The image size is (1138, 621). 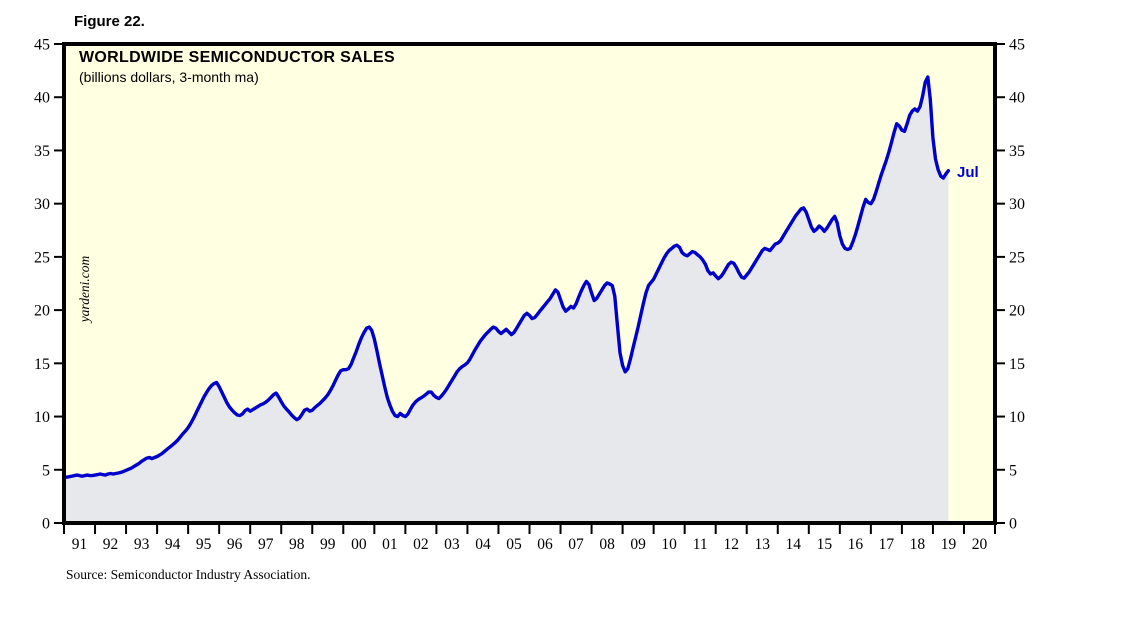 What do you see at coordinates (42, 364) in the screenshot?
I see `y-axis-tick-label-left: 15` at bounding box center [42, 364].